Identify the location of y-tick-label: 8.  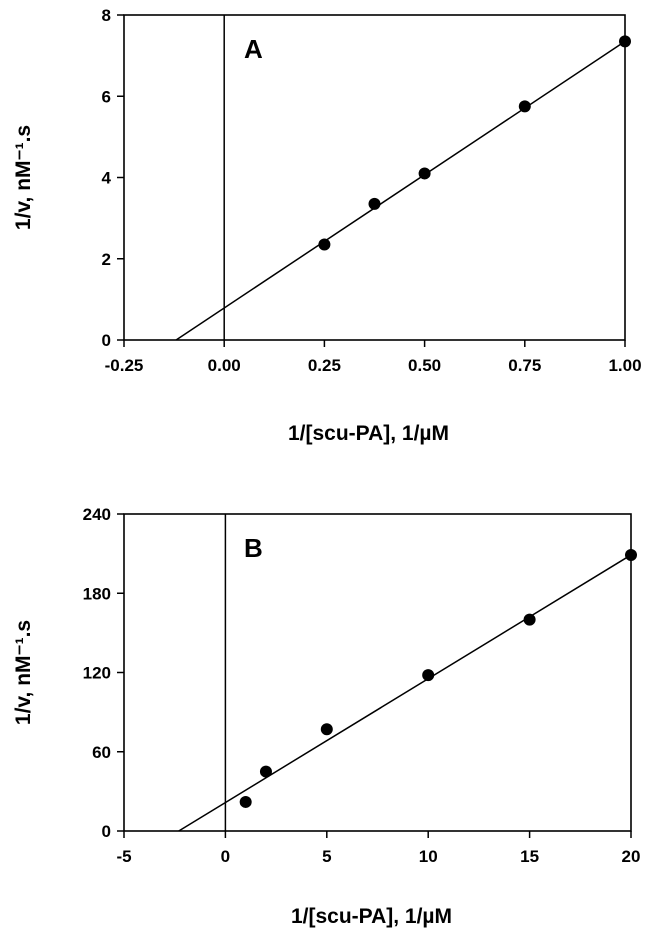
(106, 15).